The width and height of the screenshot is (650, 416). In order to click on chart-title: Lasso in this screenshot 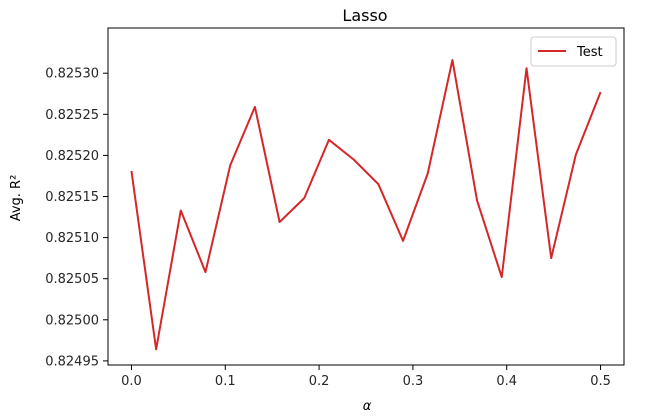, I will do `click(364, 15)`.